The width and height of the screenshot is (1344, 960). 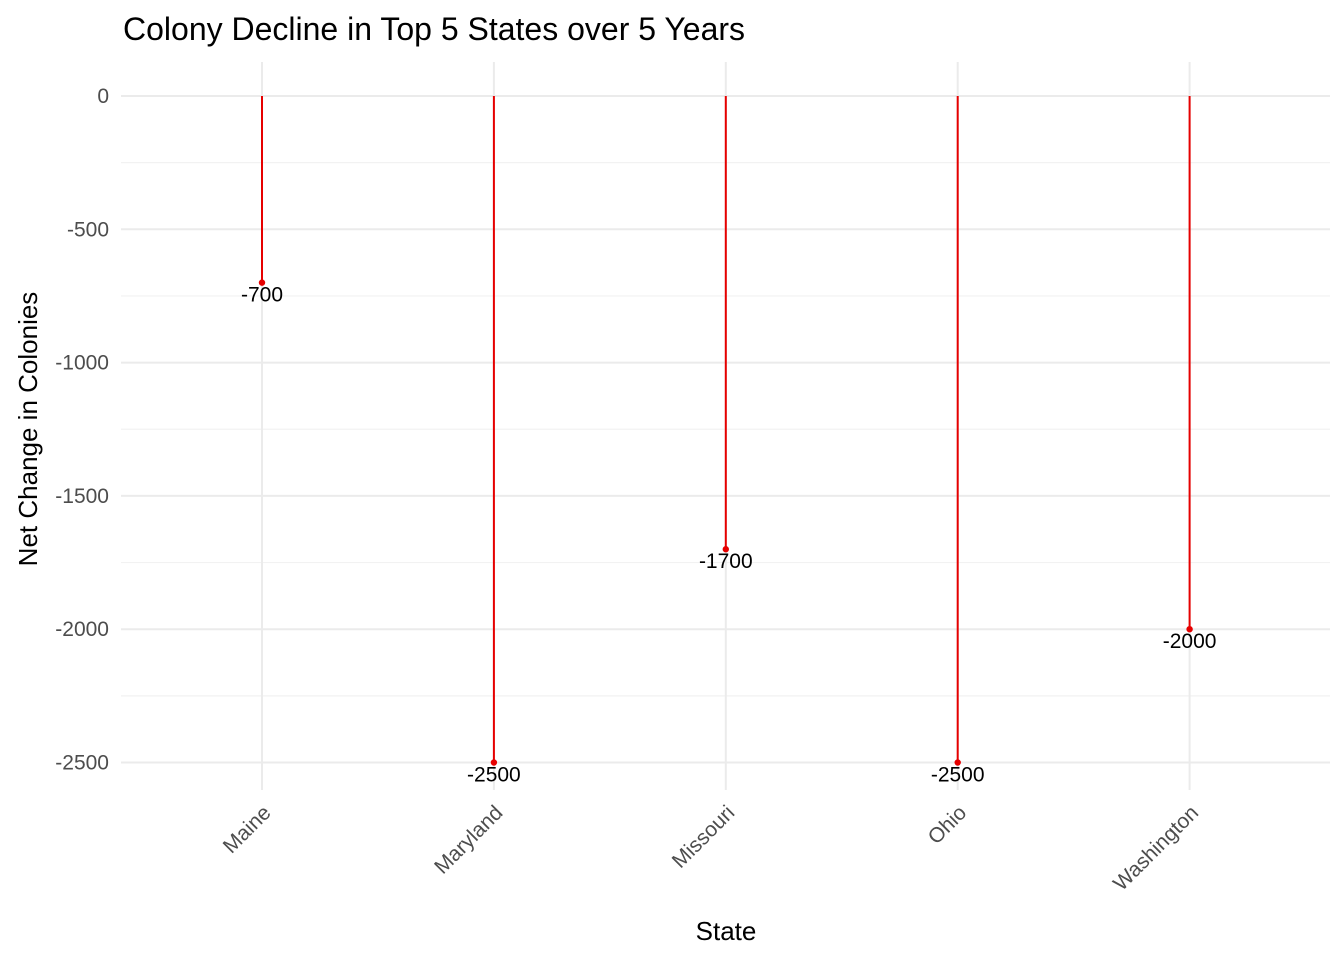 What do you see at coordinates (82, 629) in the screenshot?
I see `y-tick-label: -2000` at bounding box center [82, 629].